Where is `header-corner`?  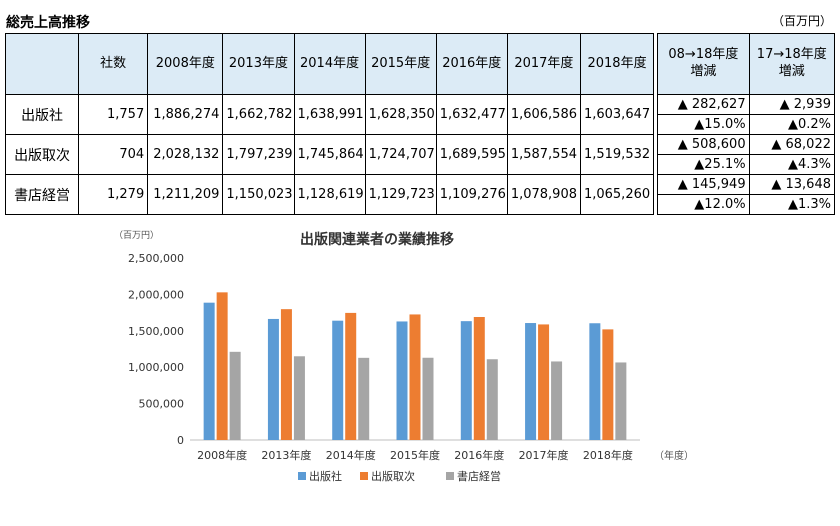 header-corner is located at coordinates (42, 64).